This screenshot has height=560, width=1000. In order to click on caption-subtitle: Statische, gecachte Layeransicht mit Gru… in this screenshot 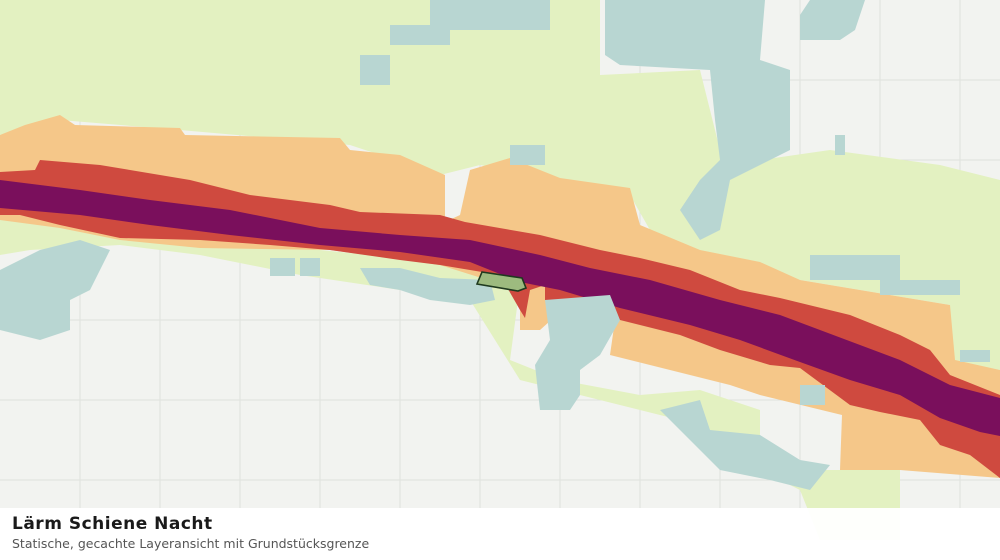, I will do `click(190, 543)`.